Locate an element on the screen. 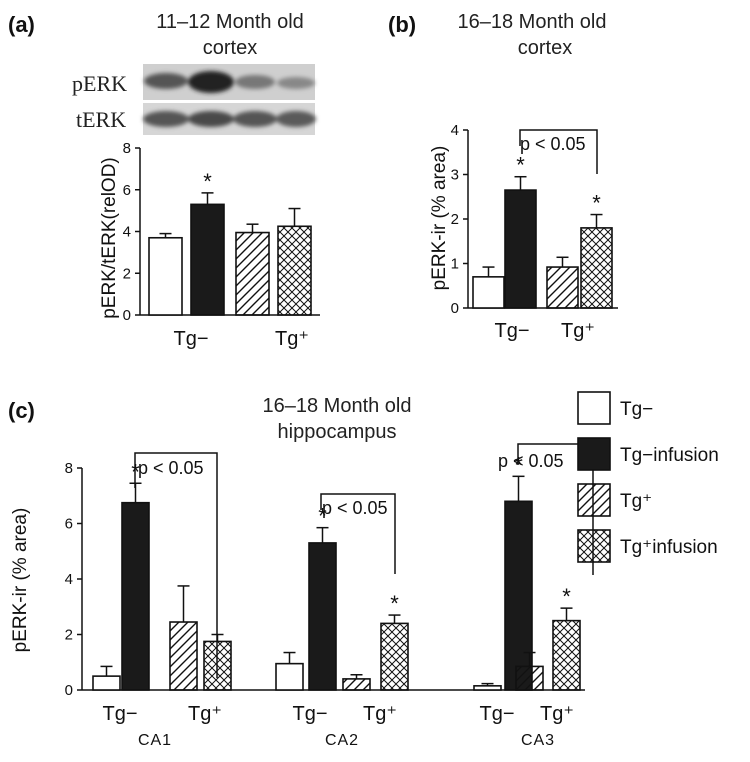 This screenshot has width=750, height=762. y-tick-label: 3 is located at coordinates (455, 175).